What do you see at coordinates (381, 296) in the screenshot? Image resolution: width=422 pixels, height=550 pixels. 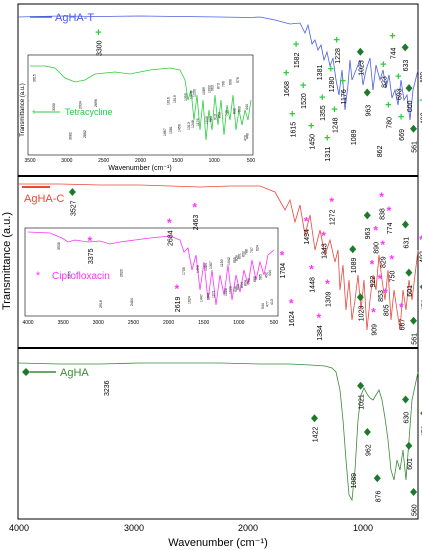 I see `peak-label-853: 853` at bounding box center [381, 296].